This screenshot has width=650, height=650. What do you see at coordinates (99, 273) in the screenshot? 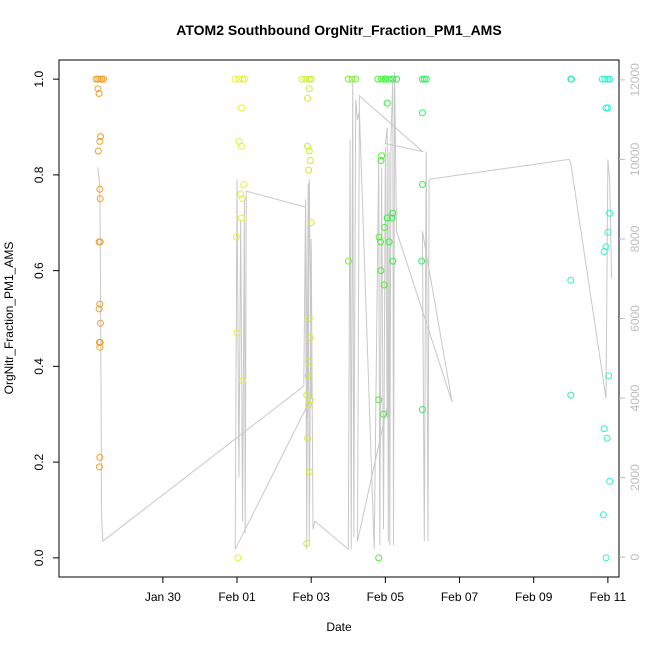
I see `series-flight-jan28` at bounding box center [99, 273].